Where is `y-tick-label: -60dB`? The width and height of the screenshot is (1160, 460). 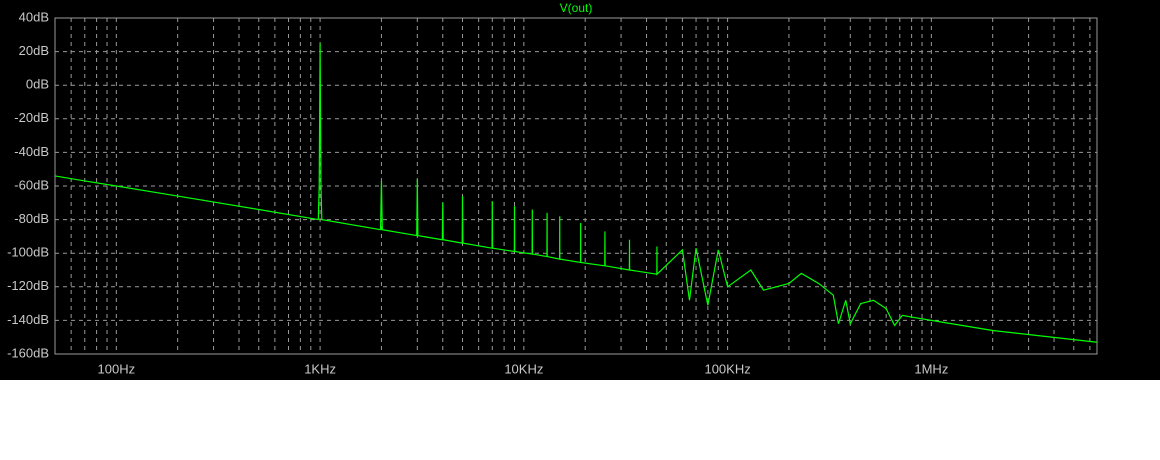 y-tick-label: -60dB is located at coordinates (31, 184).